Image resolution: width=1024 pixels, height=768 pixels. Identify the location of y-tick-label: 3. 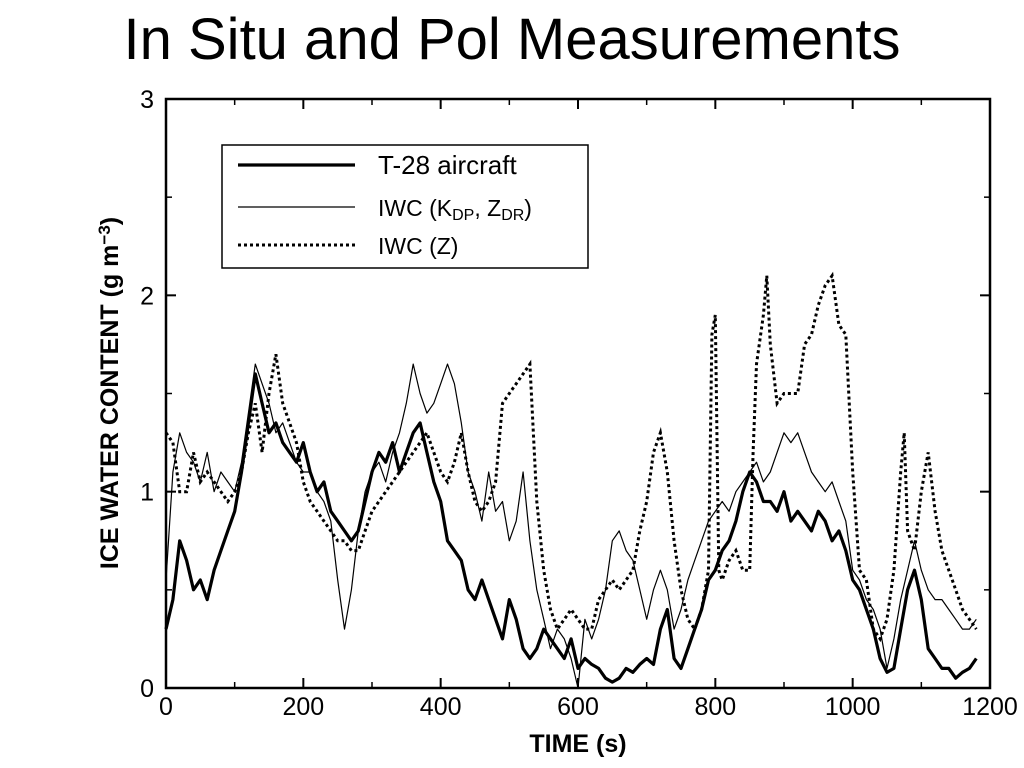
(147, 100).